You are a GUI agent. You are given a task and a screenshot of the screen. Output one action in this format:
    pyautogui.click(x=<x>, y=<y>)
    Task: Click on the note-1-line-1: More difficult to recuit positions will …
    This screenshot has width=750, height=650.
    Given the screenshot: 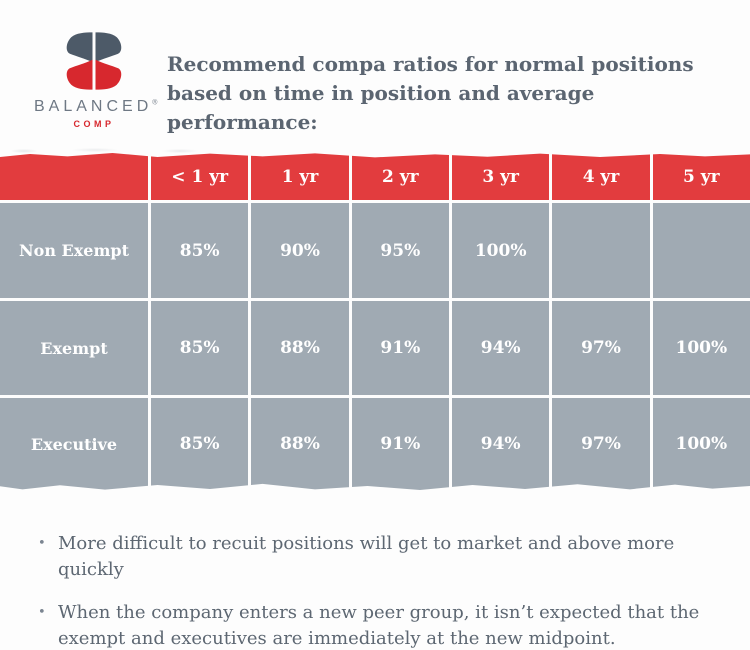 What is the action you would take?
    pyautogui.click(x=366, y=556)
    